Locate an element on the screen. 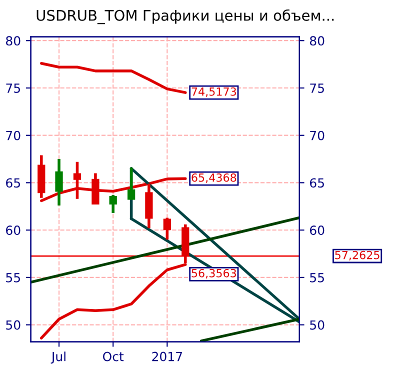 This screenshot has height=372, width=395. x-tick-label: 2017 is located at coordinates (167, 357).